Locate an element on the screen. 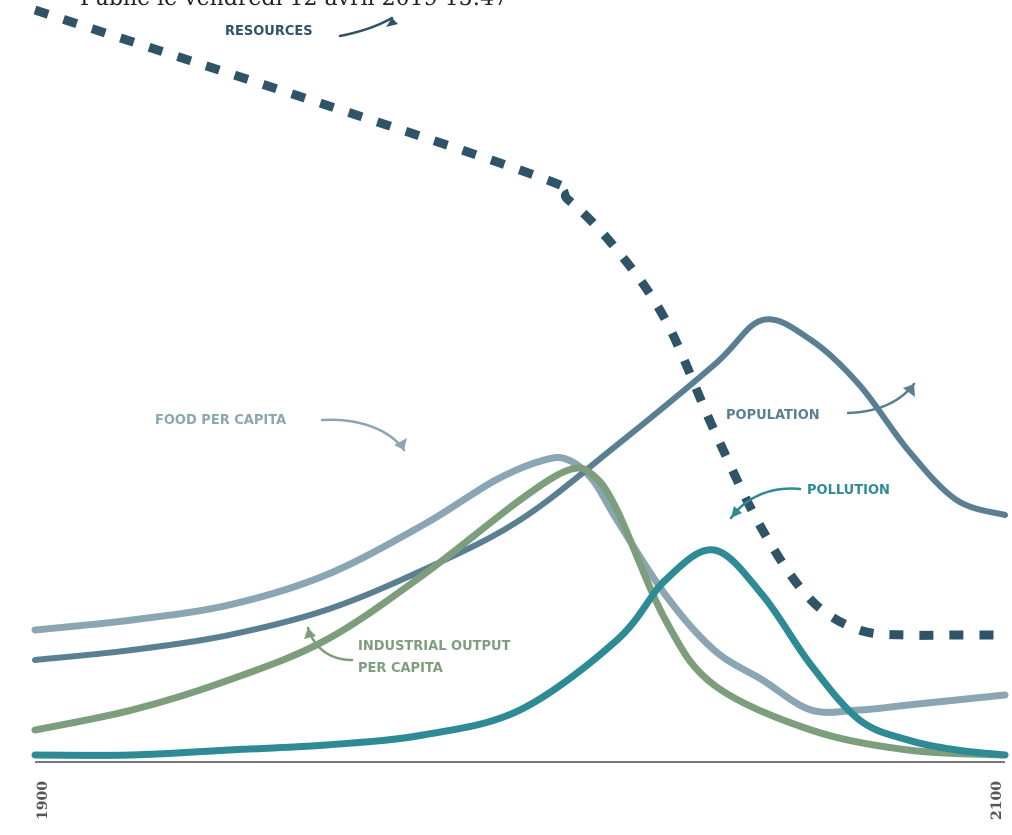 The width and height of the screenshot is (1012, 835). population-arrowhead is located at coordinates (909, 390).